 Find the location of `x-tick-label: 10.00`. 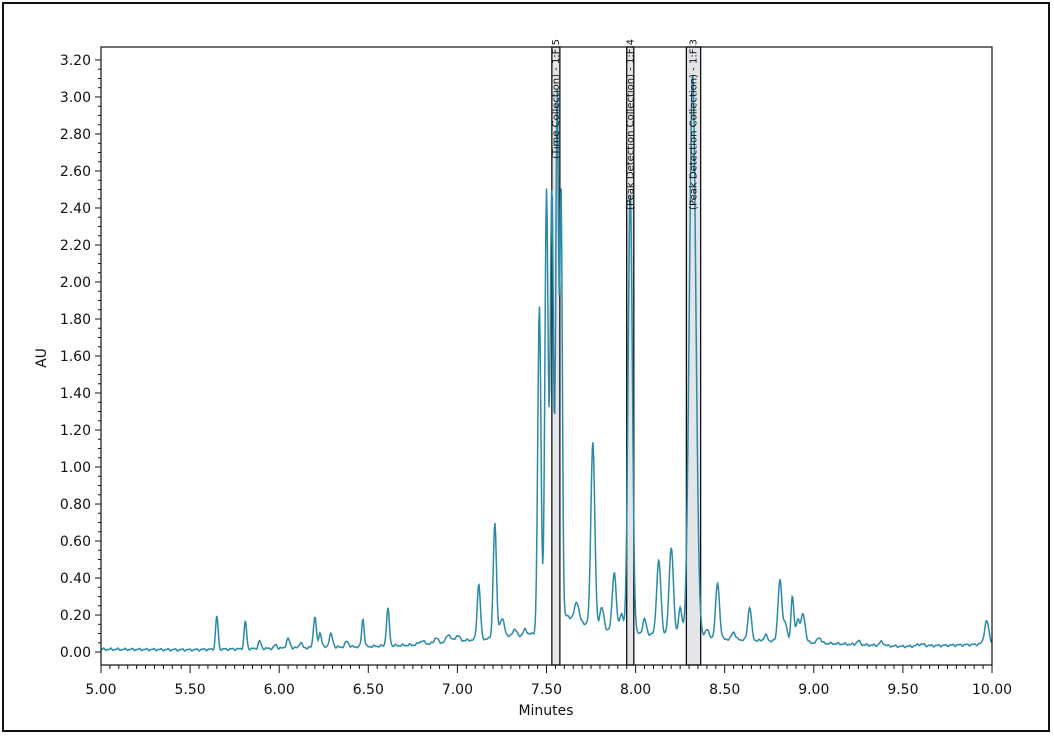

x-tick-label: 10.00 is located at coordinates (992, 690).